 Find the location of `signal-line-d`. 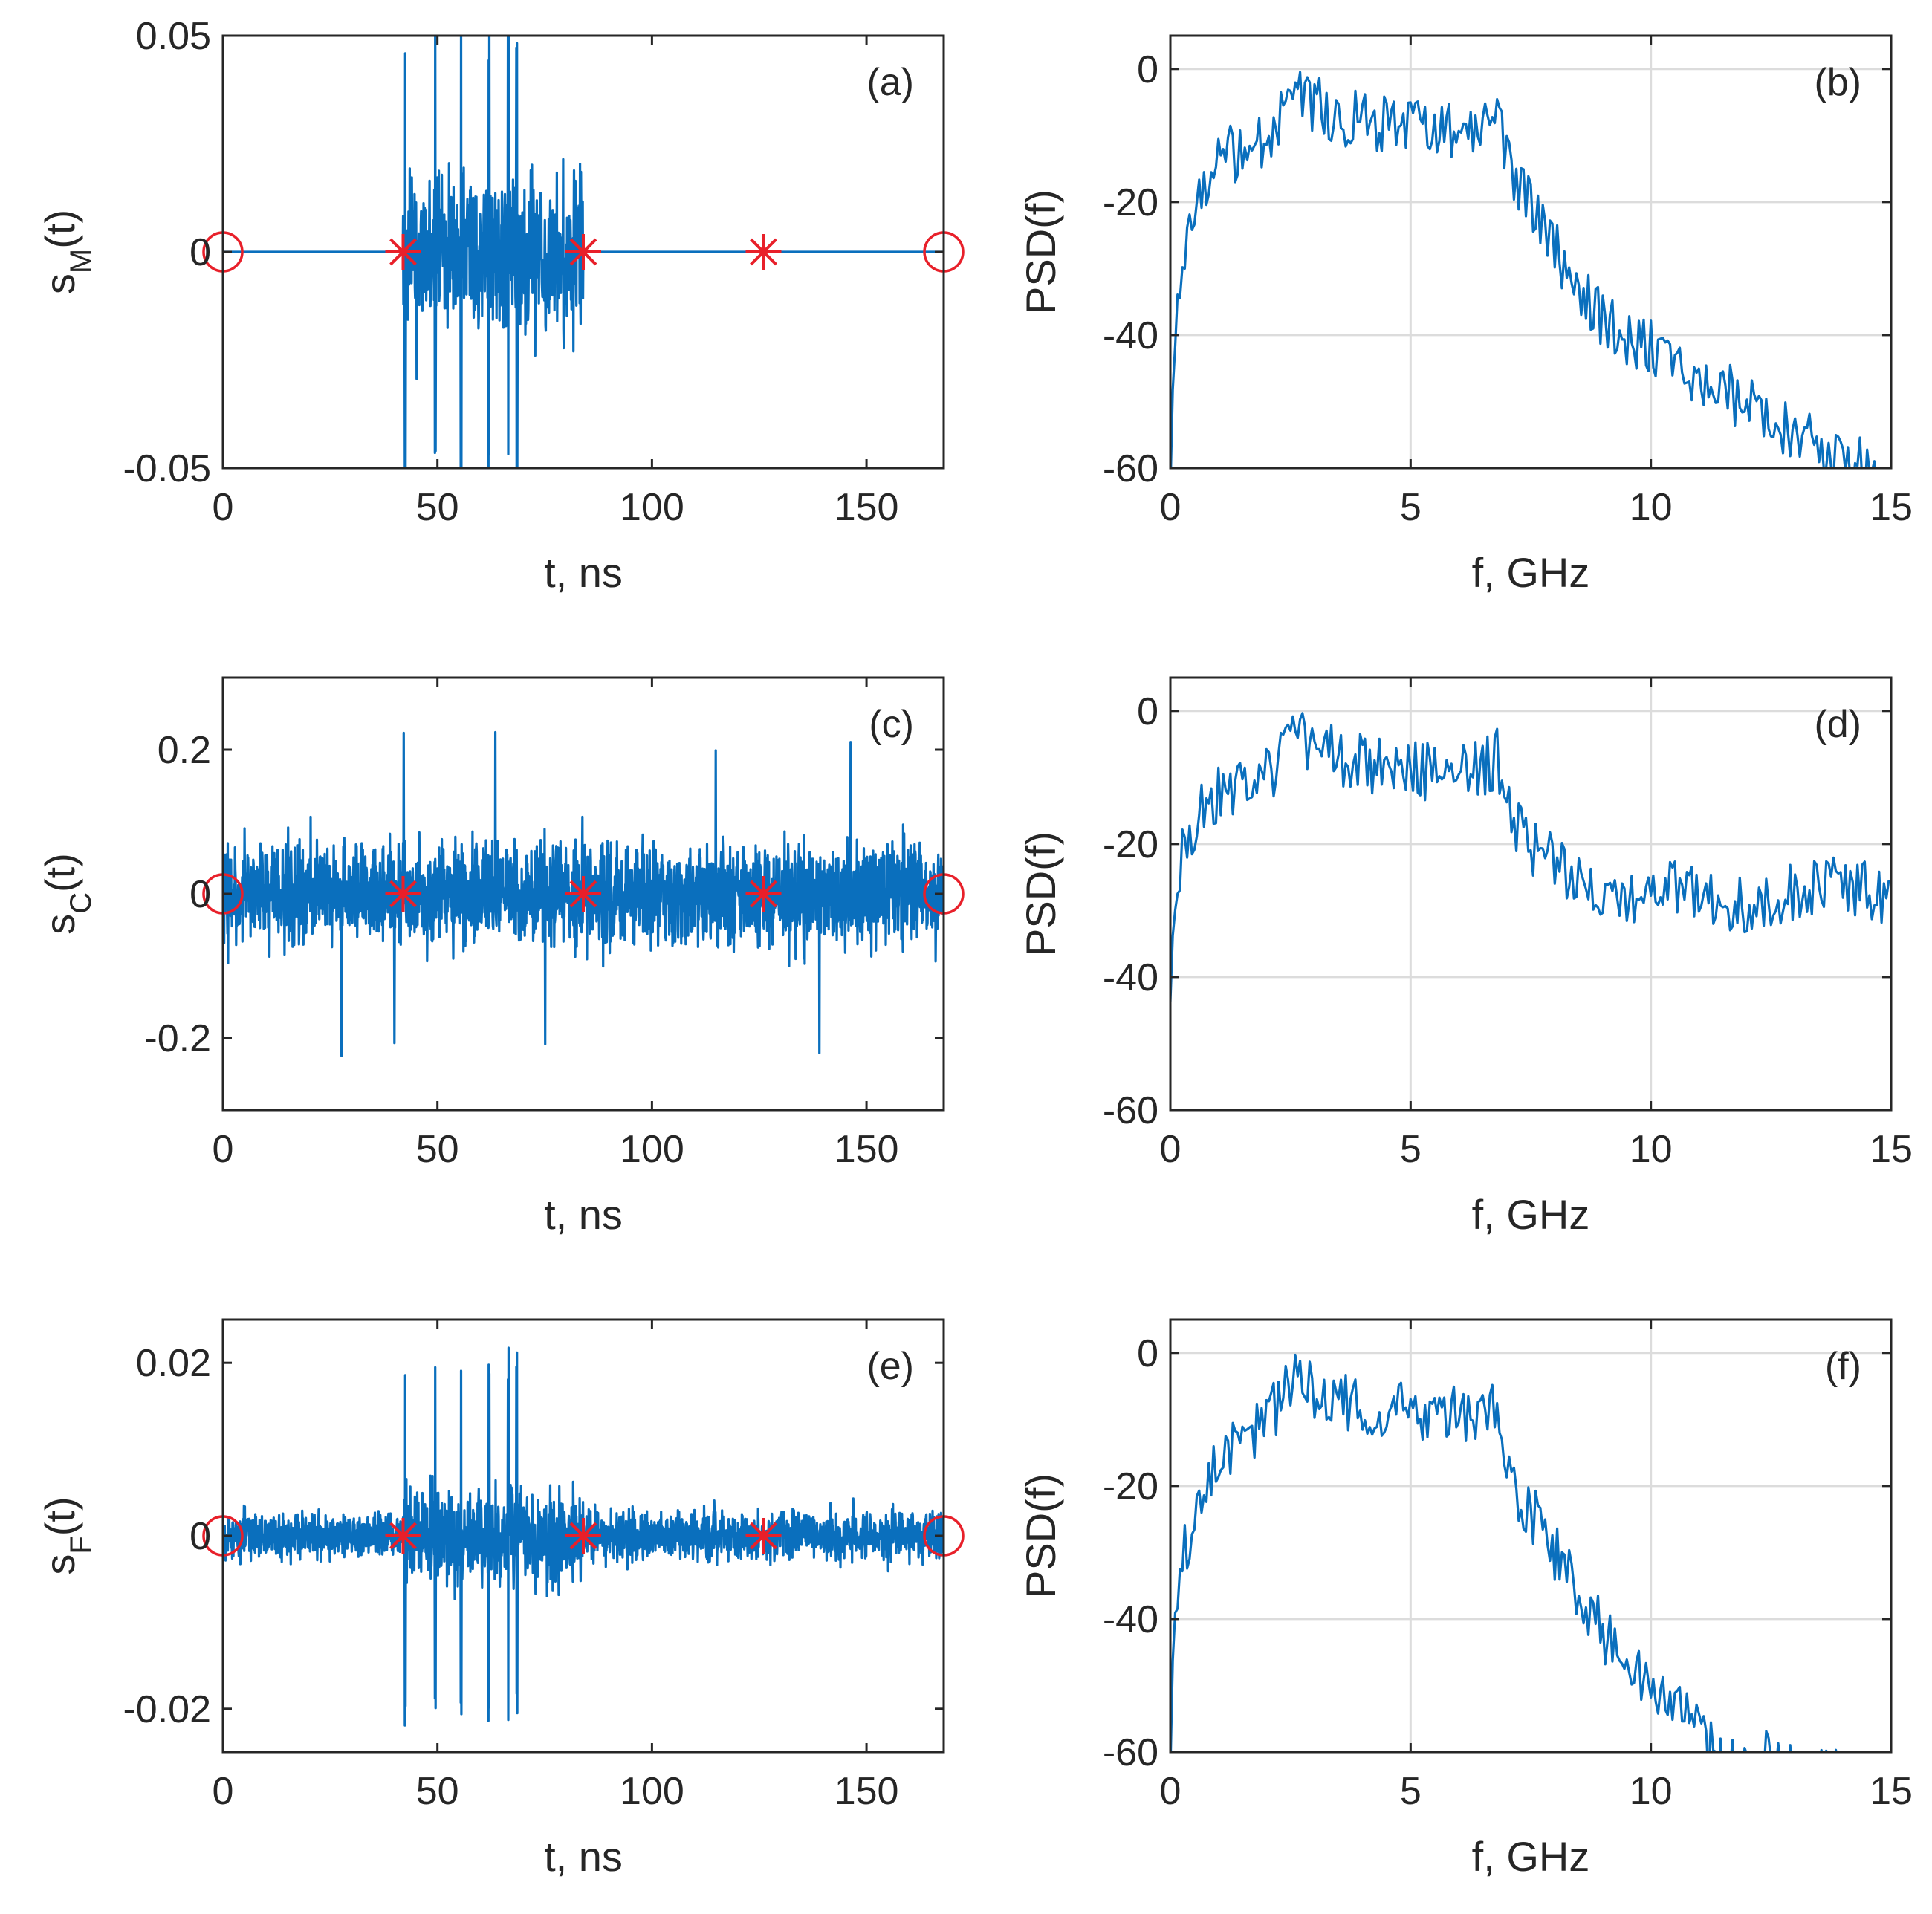

signal-line-d is located at coordinates (1530, 857).